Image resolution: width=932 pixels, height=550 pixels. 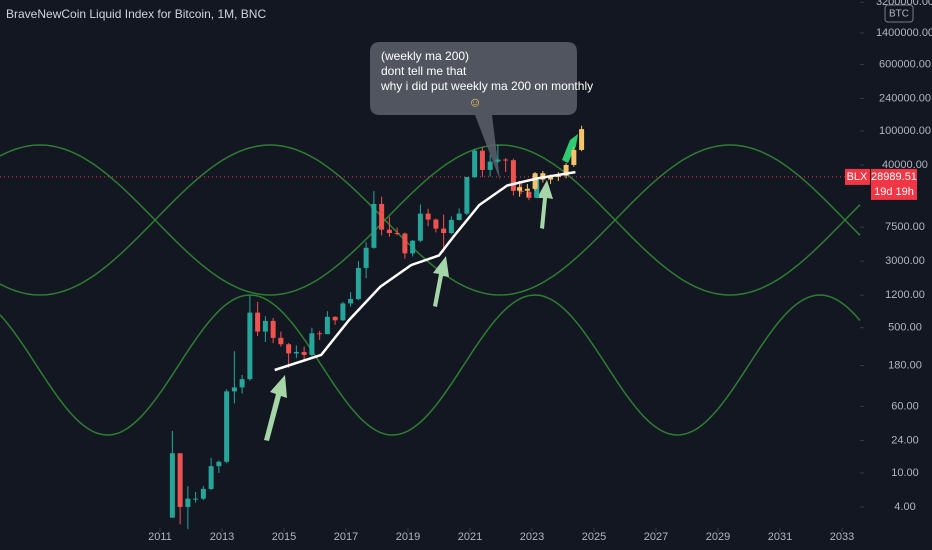 I want to click on y-tick-label: 240000.00, so click(x=905, y=98).